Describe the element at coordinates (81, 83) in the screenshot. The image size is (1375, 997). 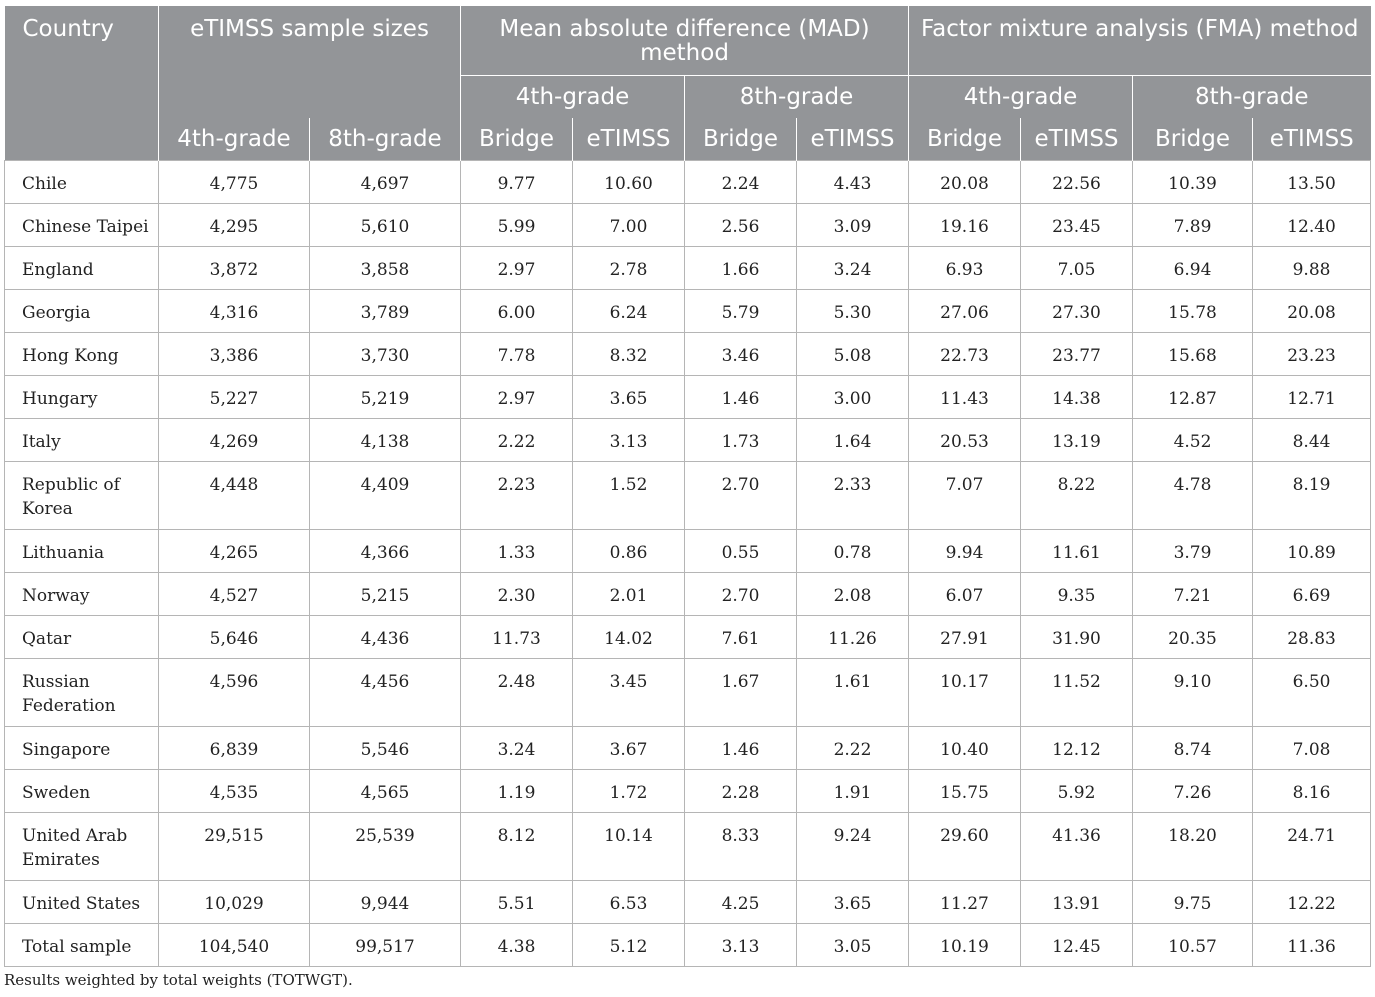
I see `header-country: Country` at that location.